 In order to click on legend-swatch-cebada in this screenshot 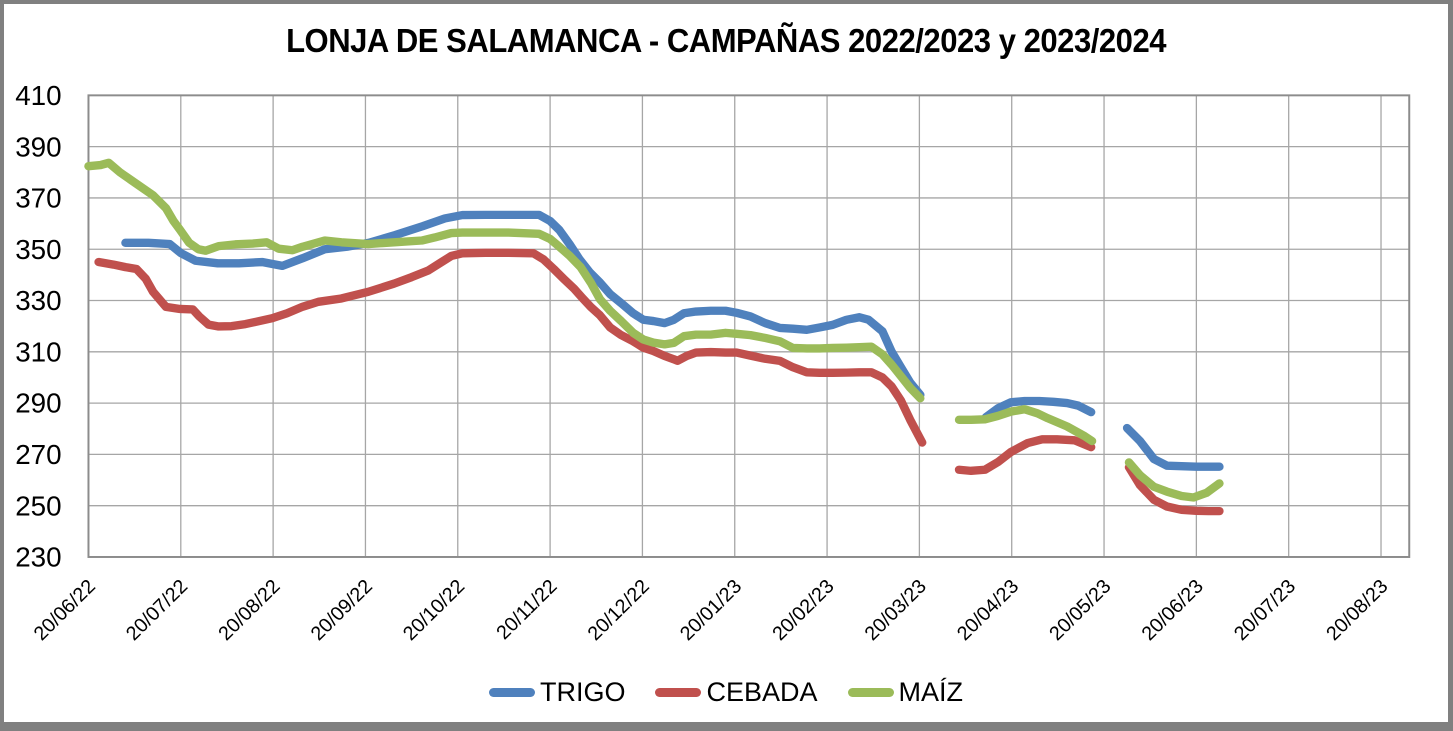, I will do `click(678, 692)`.